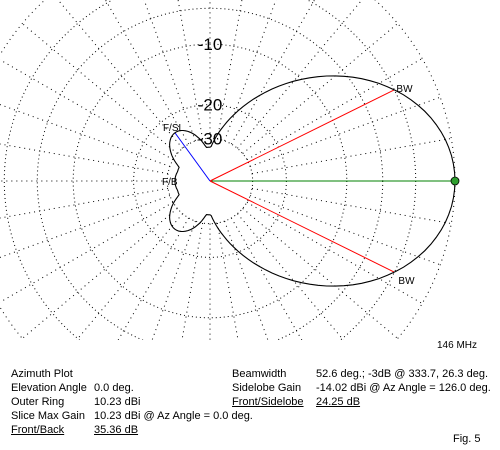 The width and height of the screenshot is (500, 450). I want to click on info-key-outer-ring: Outer Ring, so click(38, 402).